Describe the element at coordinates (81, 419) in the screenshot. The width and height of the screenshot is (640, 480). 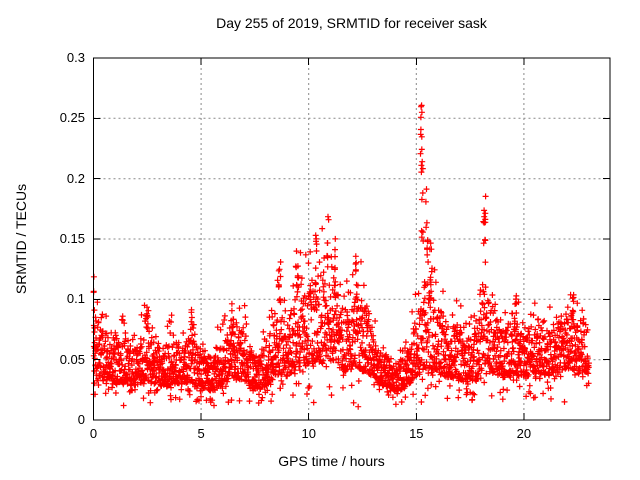
I see `y-tick-label: 0` at that location.